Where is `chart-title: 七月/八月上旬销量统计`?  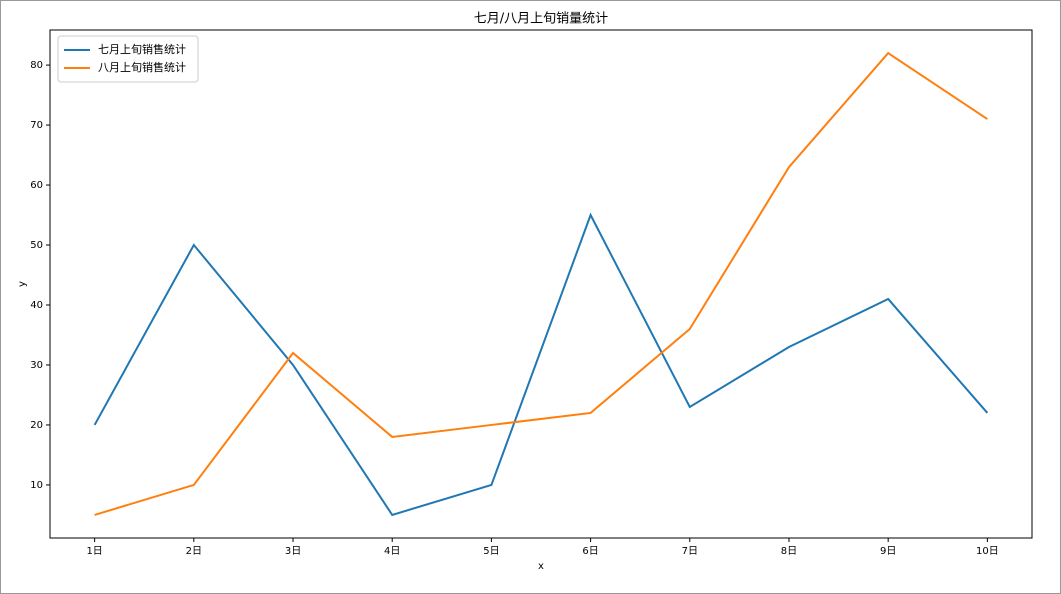
chart-title: 七月/八月上旬销量统计 is located at coordinates (541, 19).